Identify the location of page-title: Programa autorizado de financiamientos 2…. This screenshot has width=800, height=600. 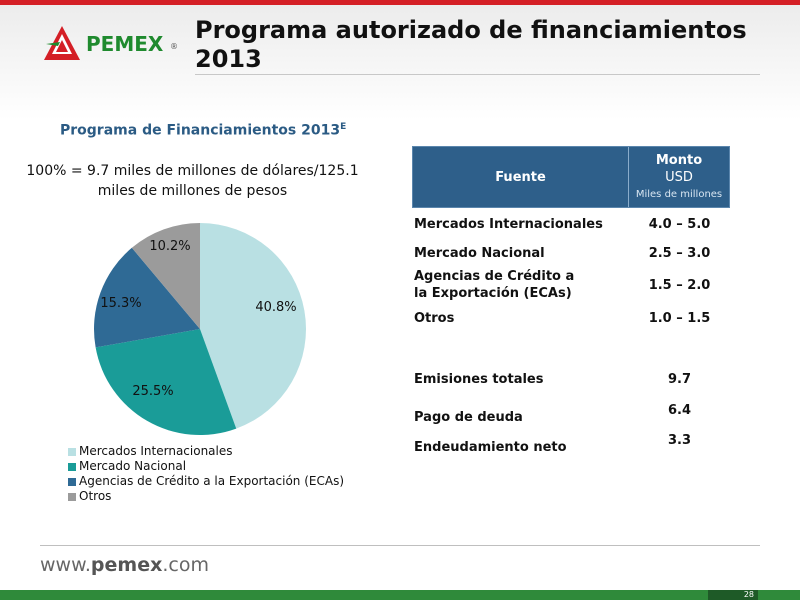
(471, 44).